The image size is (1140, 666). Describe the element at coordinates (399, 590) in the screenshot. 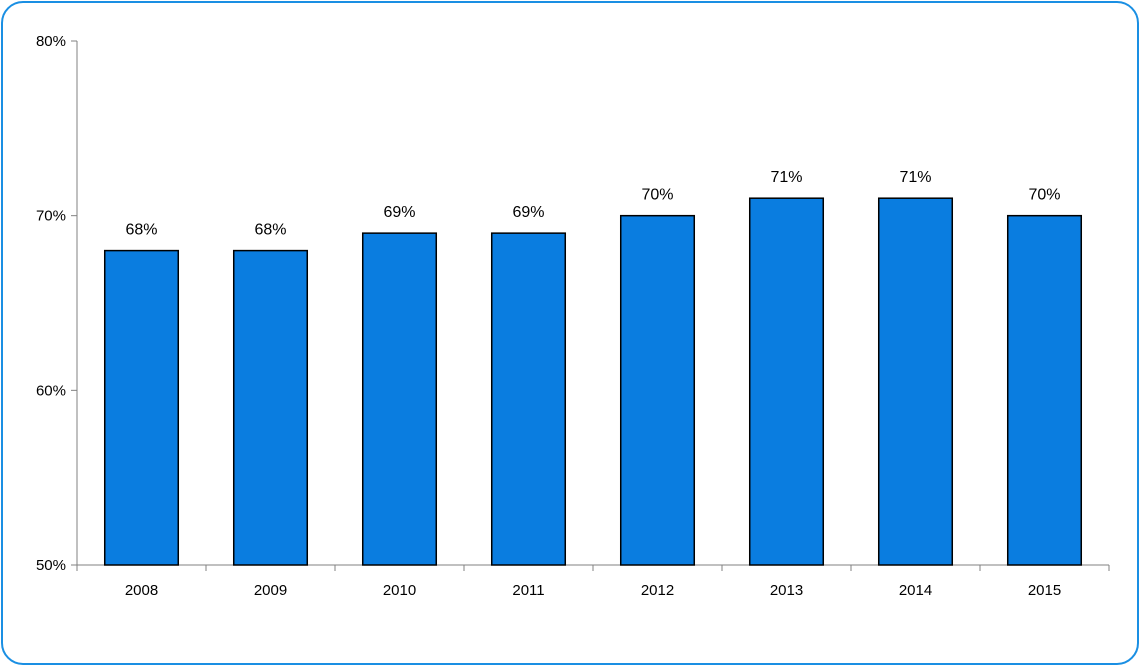

I see `x-tick-label: 2010` at that location.